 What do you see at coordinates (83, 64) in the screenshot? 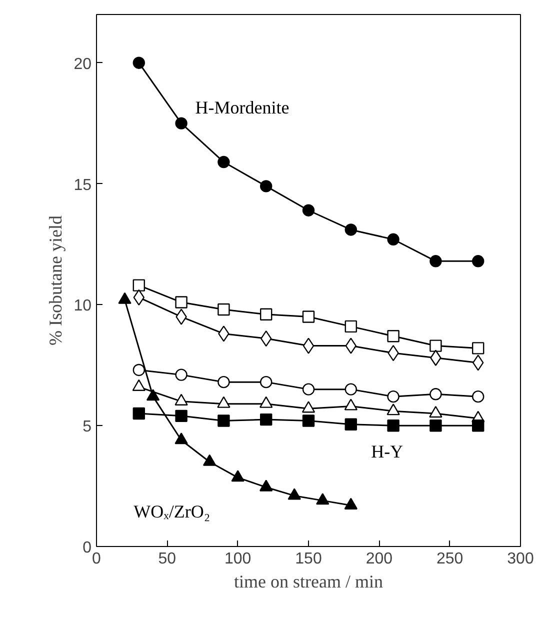
I see `y-tick-label: 20` at bounding box center [83, 64].